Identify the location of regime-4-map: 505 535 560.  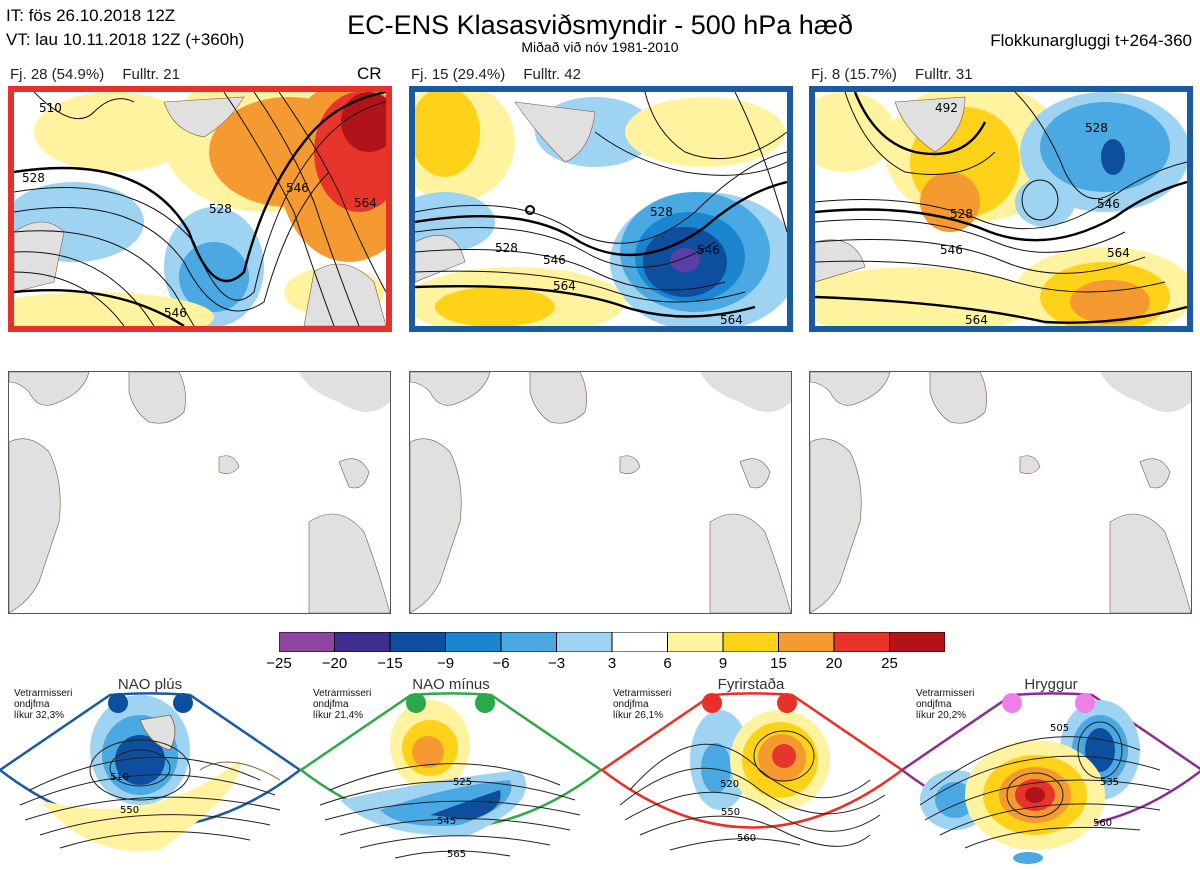
(1049, 778).